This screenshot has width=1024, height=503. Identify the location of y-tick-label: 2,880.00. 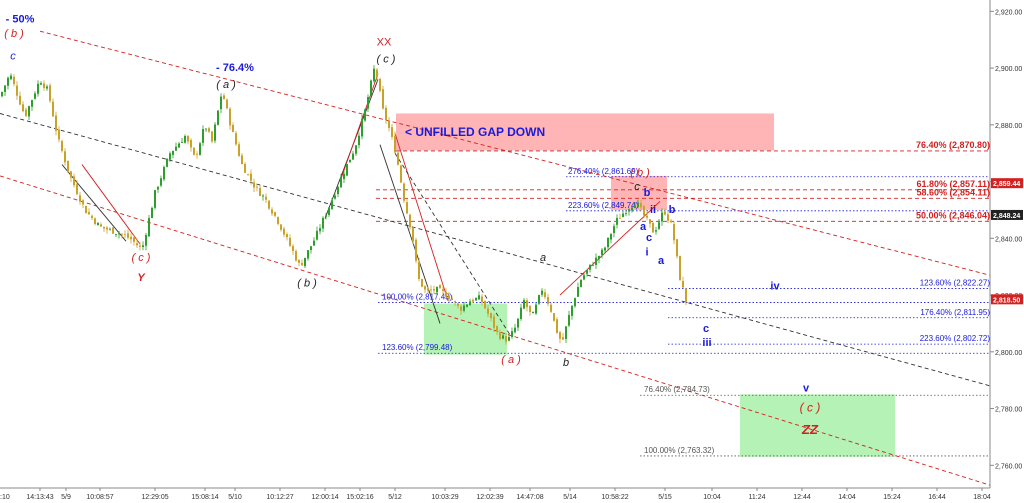
(1008, 126).